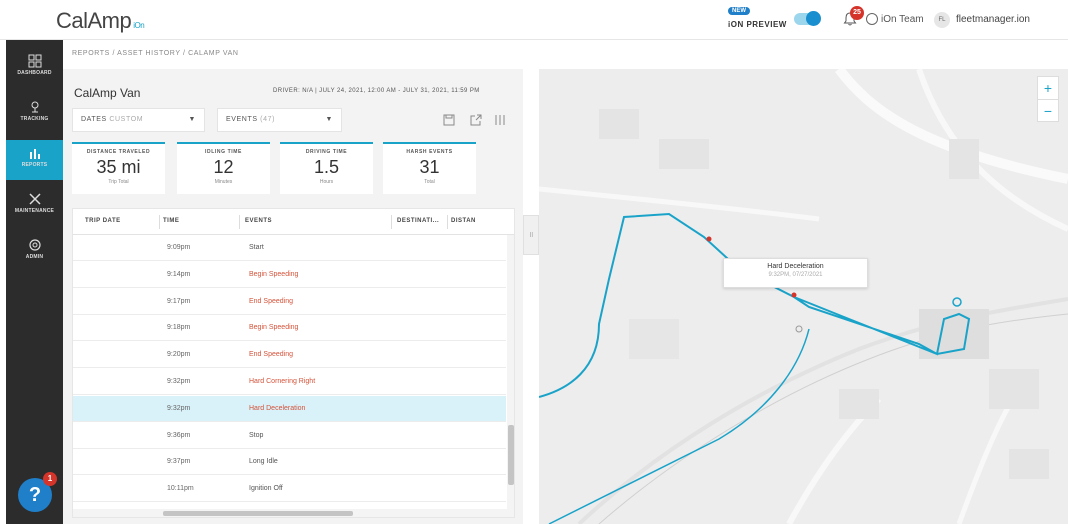 The image size is (1068, 524). I want to click on stat-value: 12, so click(223, 167).